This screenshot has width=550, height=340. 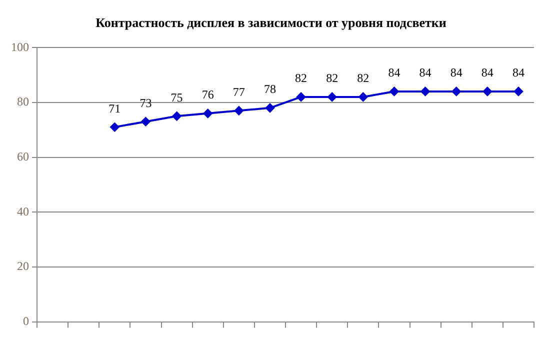 I want to click on data-label: 77, so click(x=238, y=91).